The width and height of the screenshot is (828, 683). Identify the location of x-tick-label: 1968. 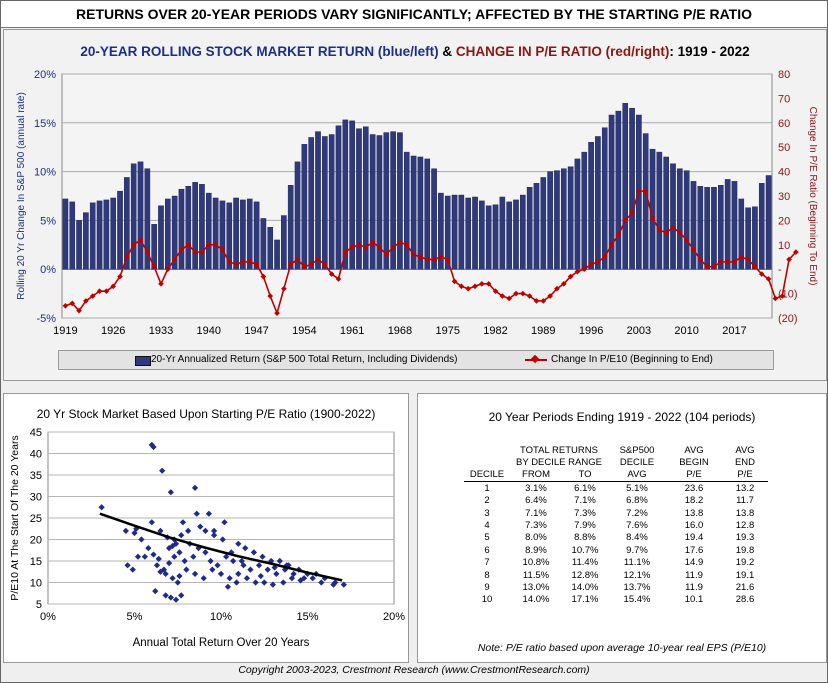
(400, 331).